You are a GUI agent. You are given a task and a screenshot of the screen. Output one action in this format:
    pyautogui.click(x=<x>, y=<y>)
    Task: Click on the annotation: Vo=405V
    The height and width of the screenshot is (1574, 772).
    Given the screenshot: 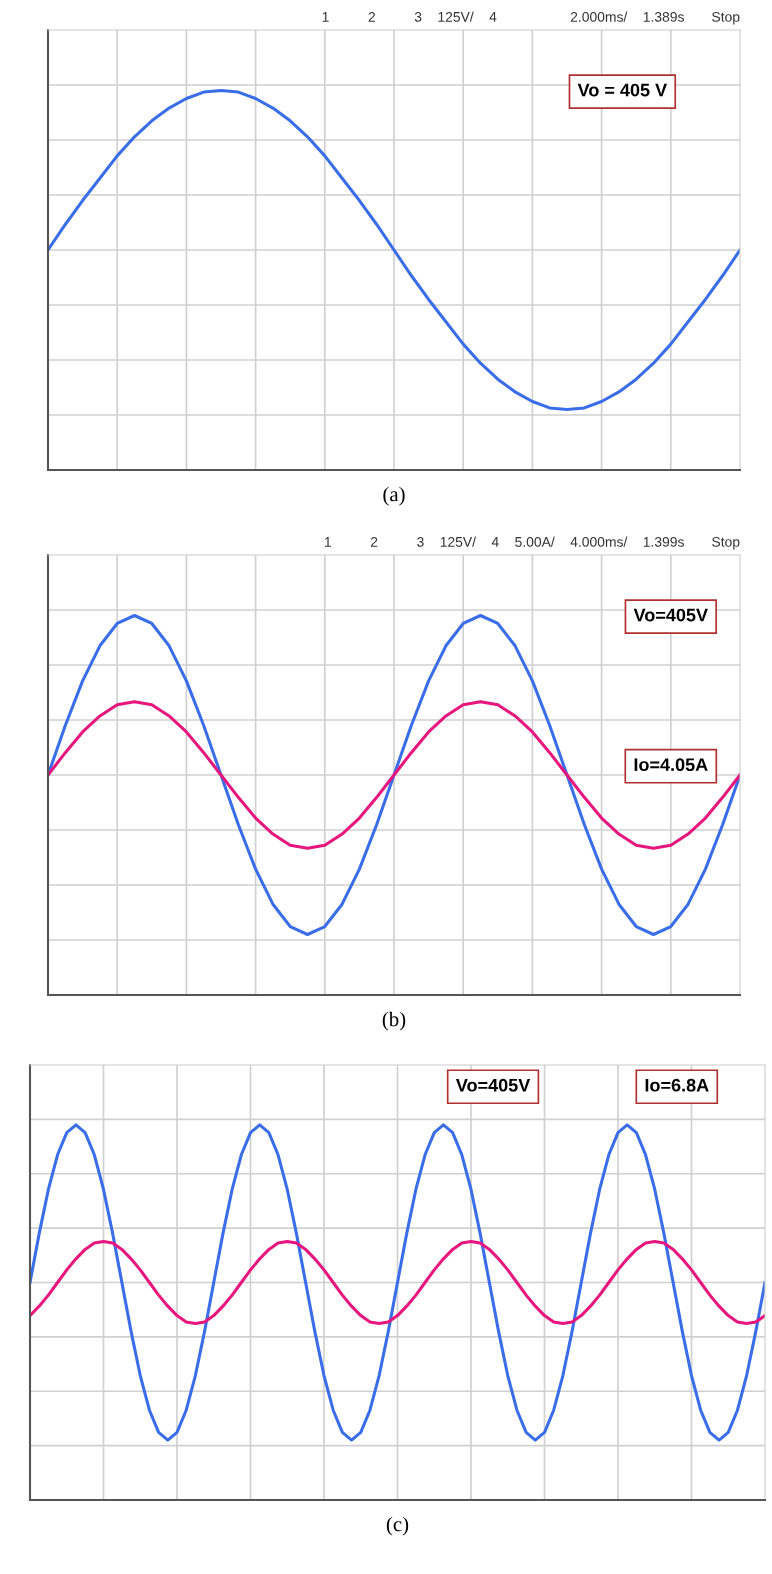 What is the action you would take?
    pyautogui.click(x=670, y=615)
    